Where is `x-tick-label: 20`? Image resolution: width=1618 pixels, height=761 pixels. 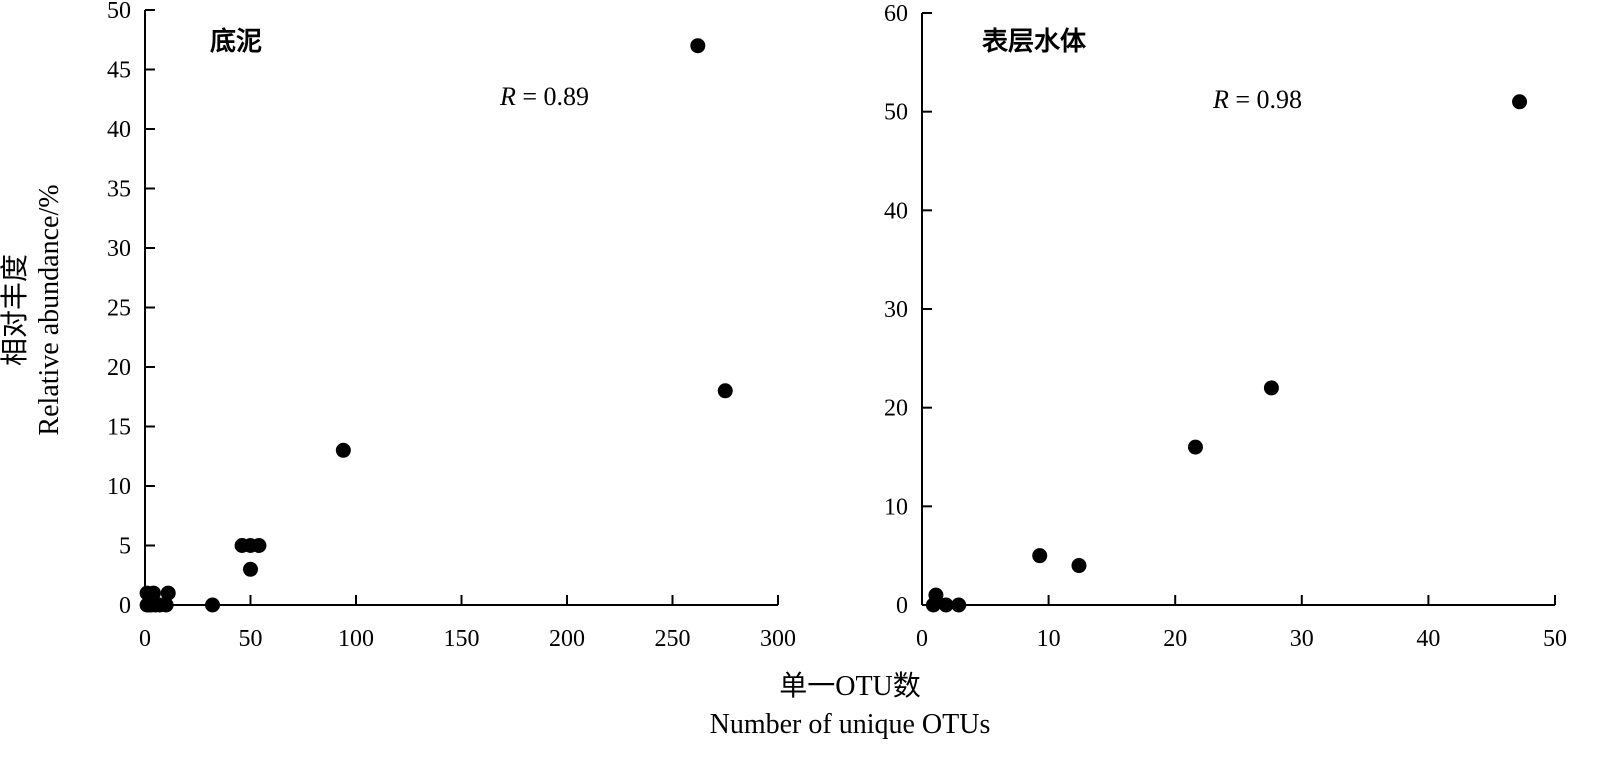 x-tick-label: 20 is located at coordinates (1175, 639).